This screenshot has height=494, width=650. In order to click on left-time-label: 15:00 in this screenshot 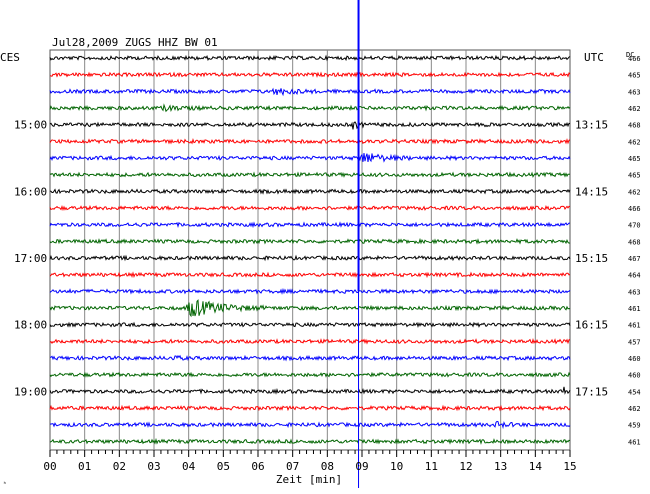, I will do `click(30, 125)`.